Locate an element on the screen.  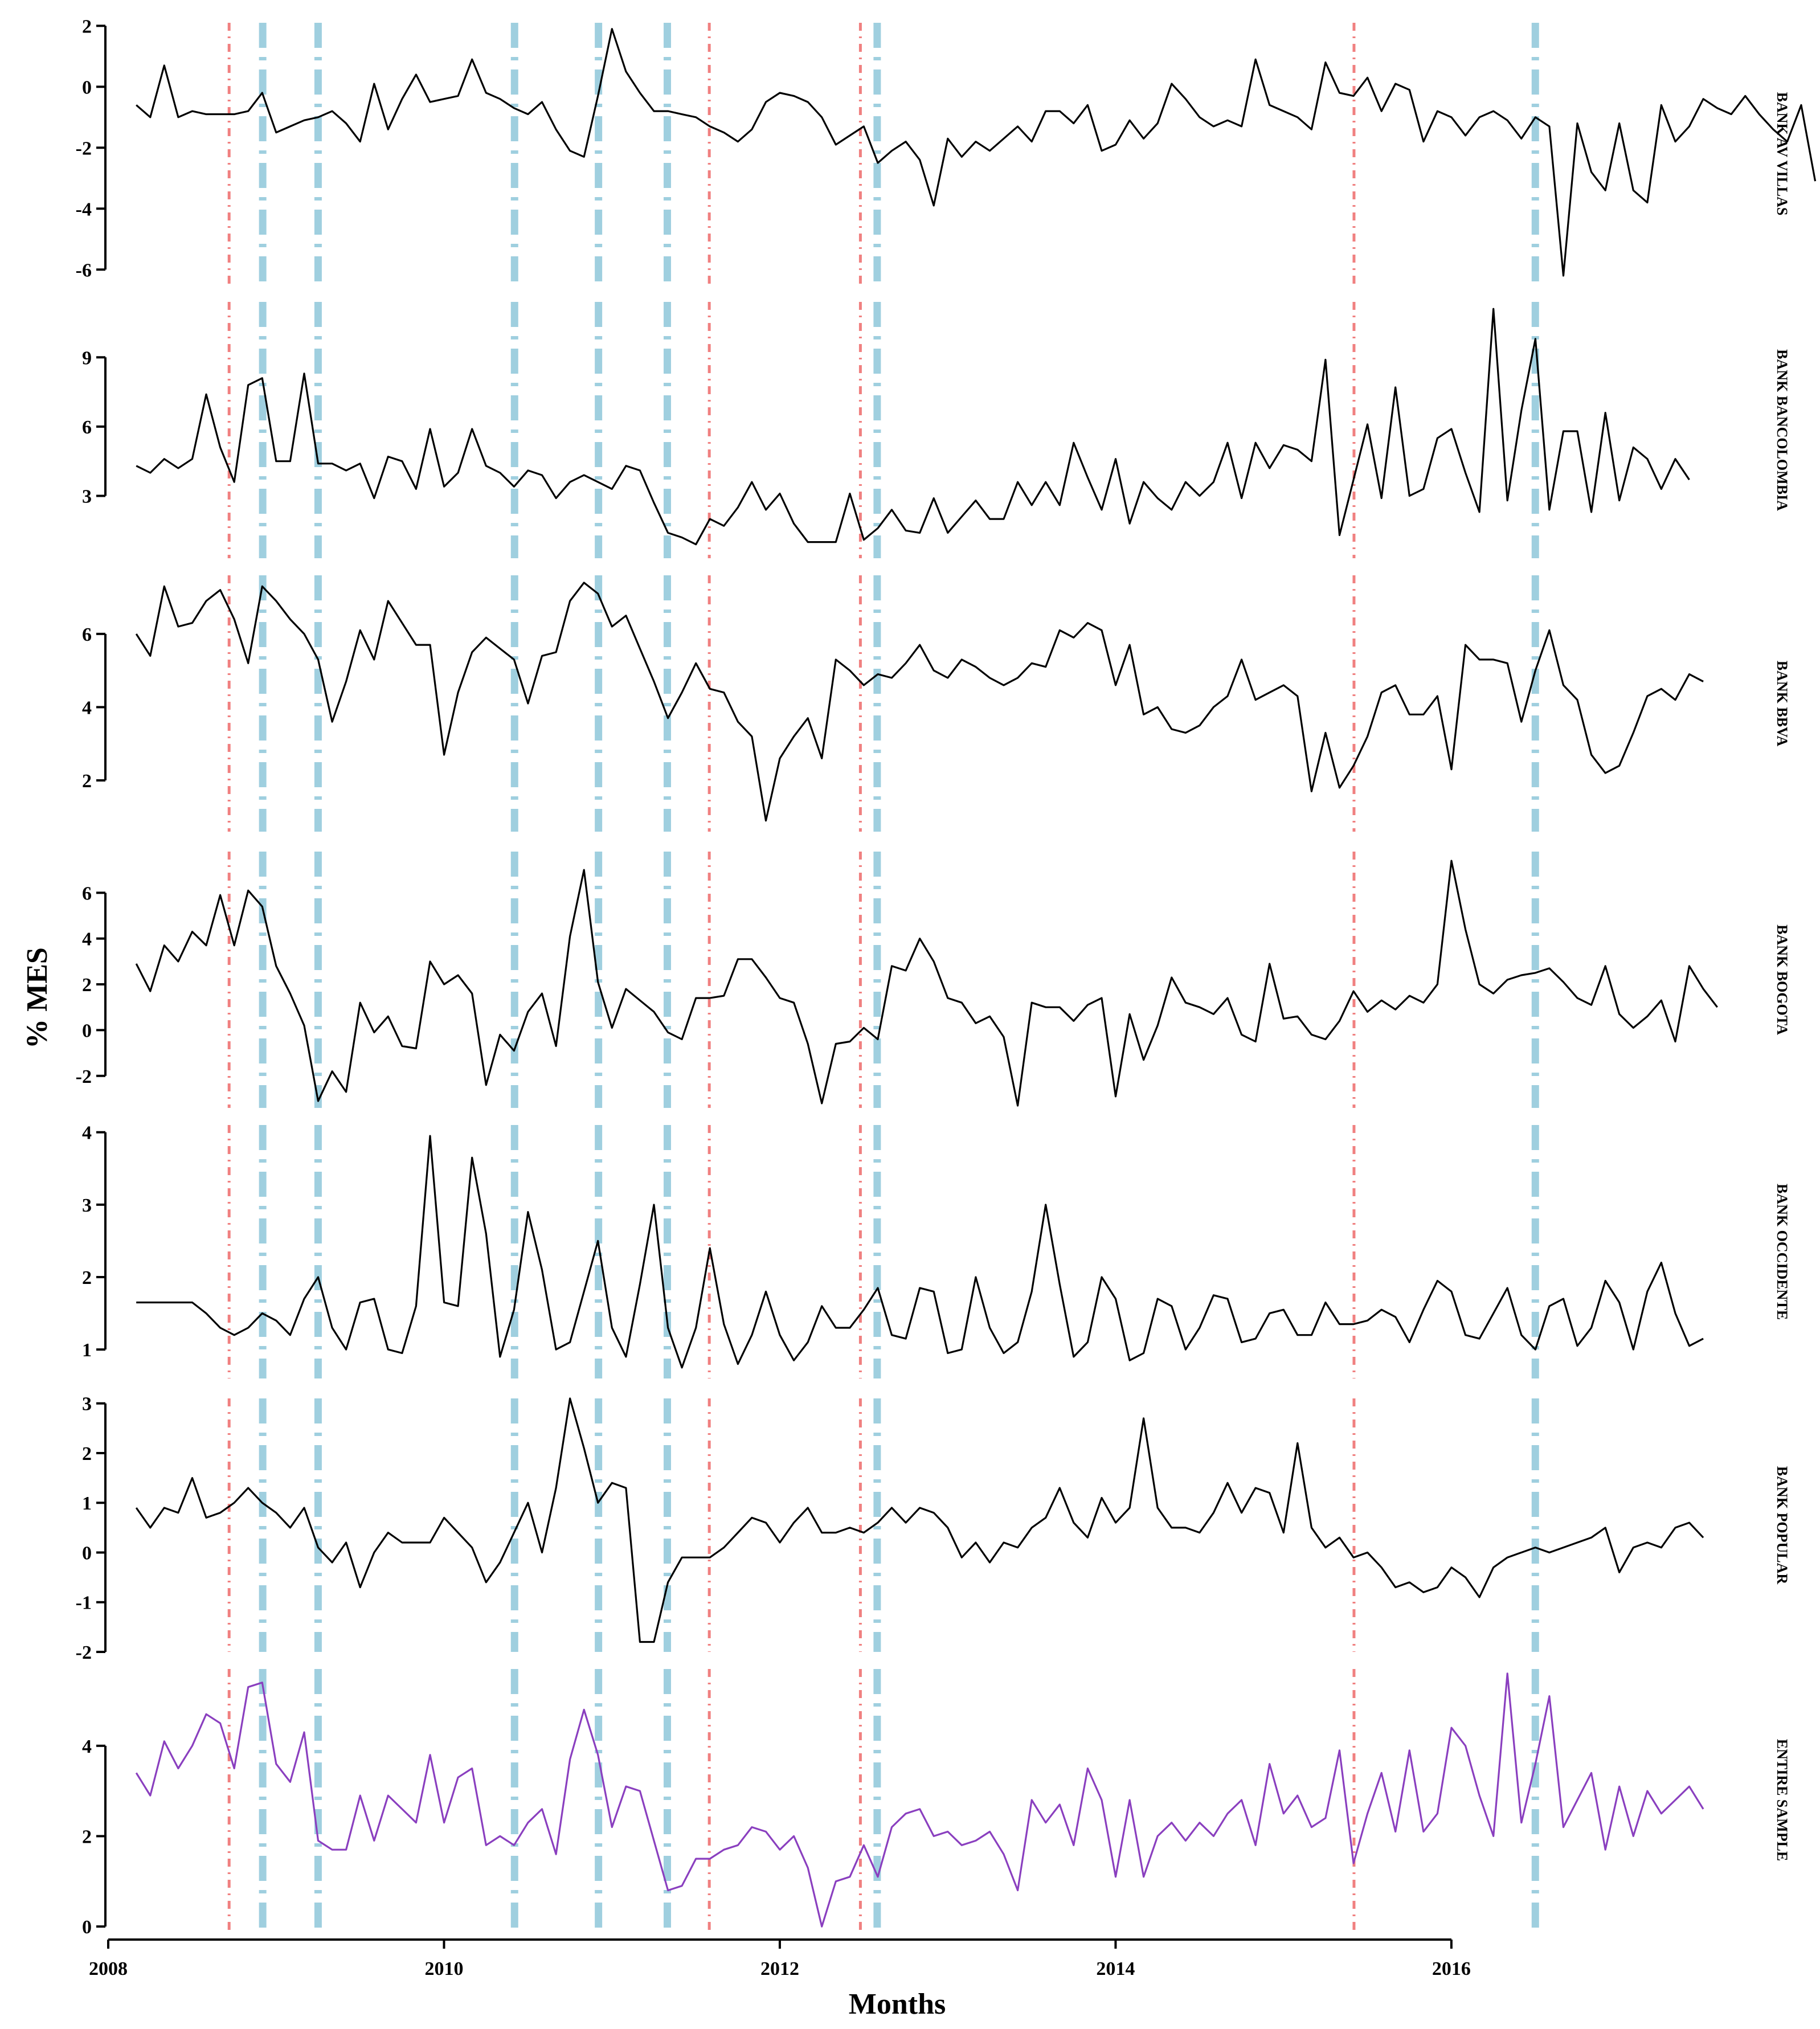
x-tick-label: 2014 is located at coordinates (1115, 1968).